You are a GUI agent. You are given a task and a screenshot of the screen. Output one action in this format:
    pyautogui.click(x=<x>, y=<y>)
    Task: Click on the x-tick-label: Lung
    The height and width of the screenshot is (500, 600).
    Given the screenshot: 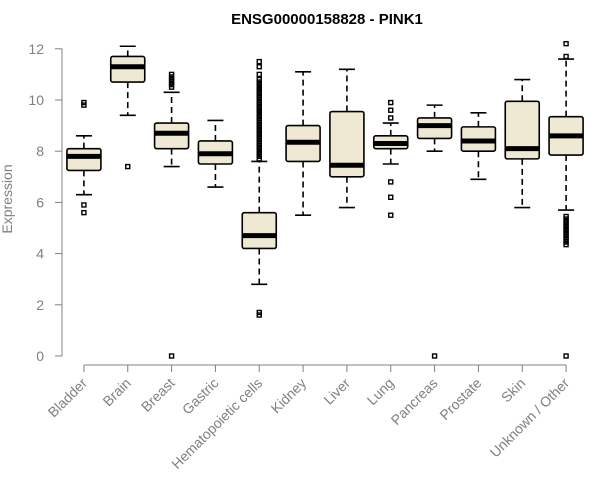 What is the action you would take?
    pyautogui.click(x=380, y=391)
    